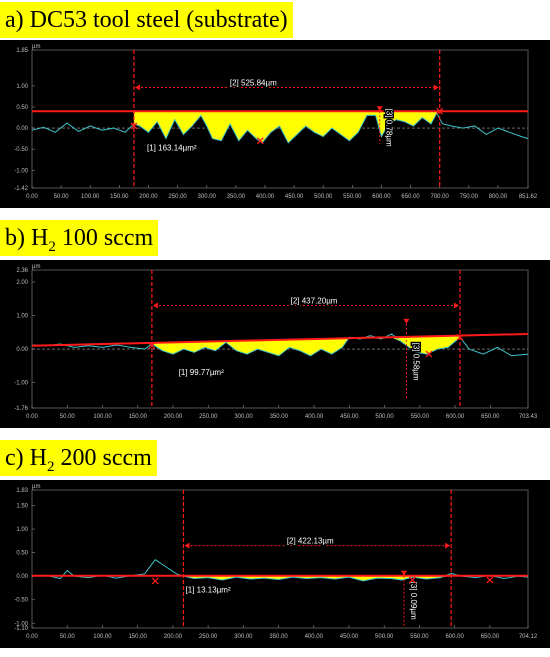  Describe the element at coordinates (103, 458) in the screenshot. I see `panel-c-title-suffix: 200 sccm` at that location.